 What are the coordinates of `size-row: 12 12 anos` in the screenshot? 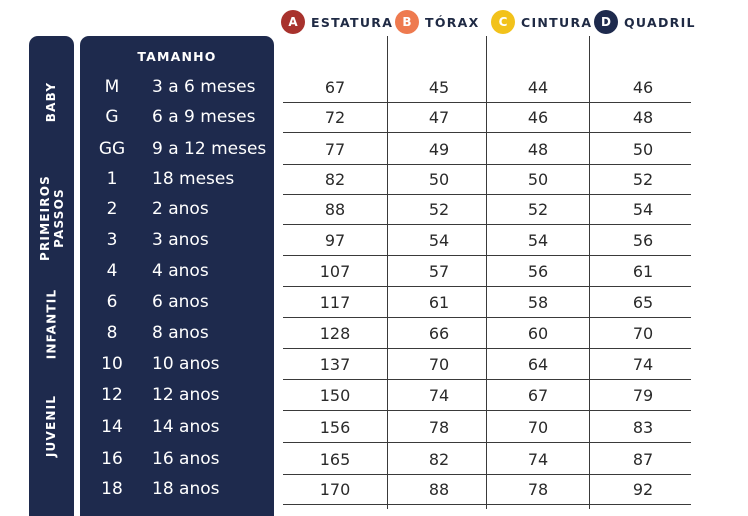 It's located at (177, 395).